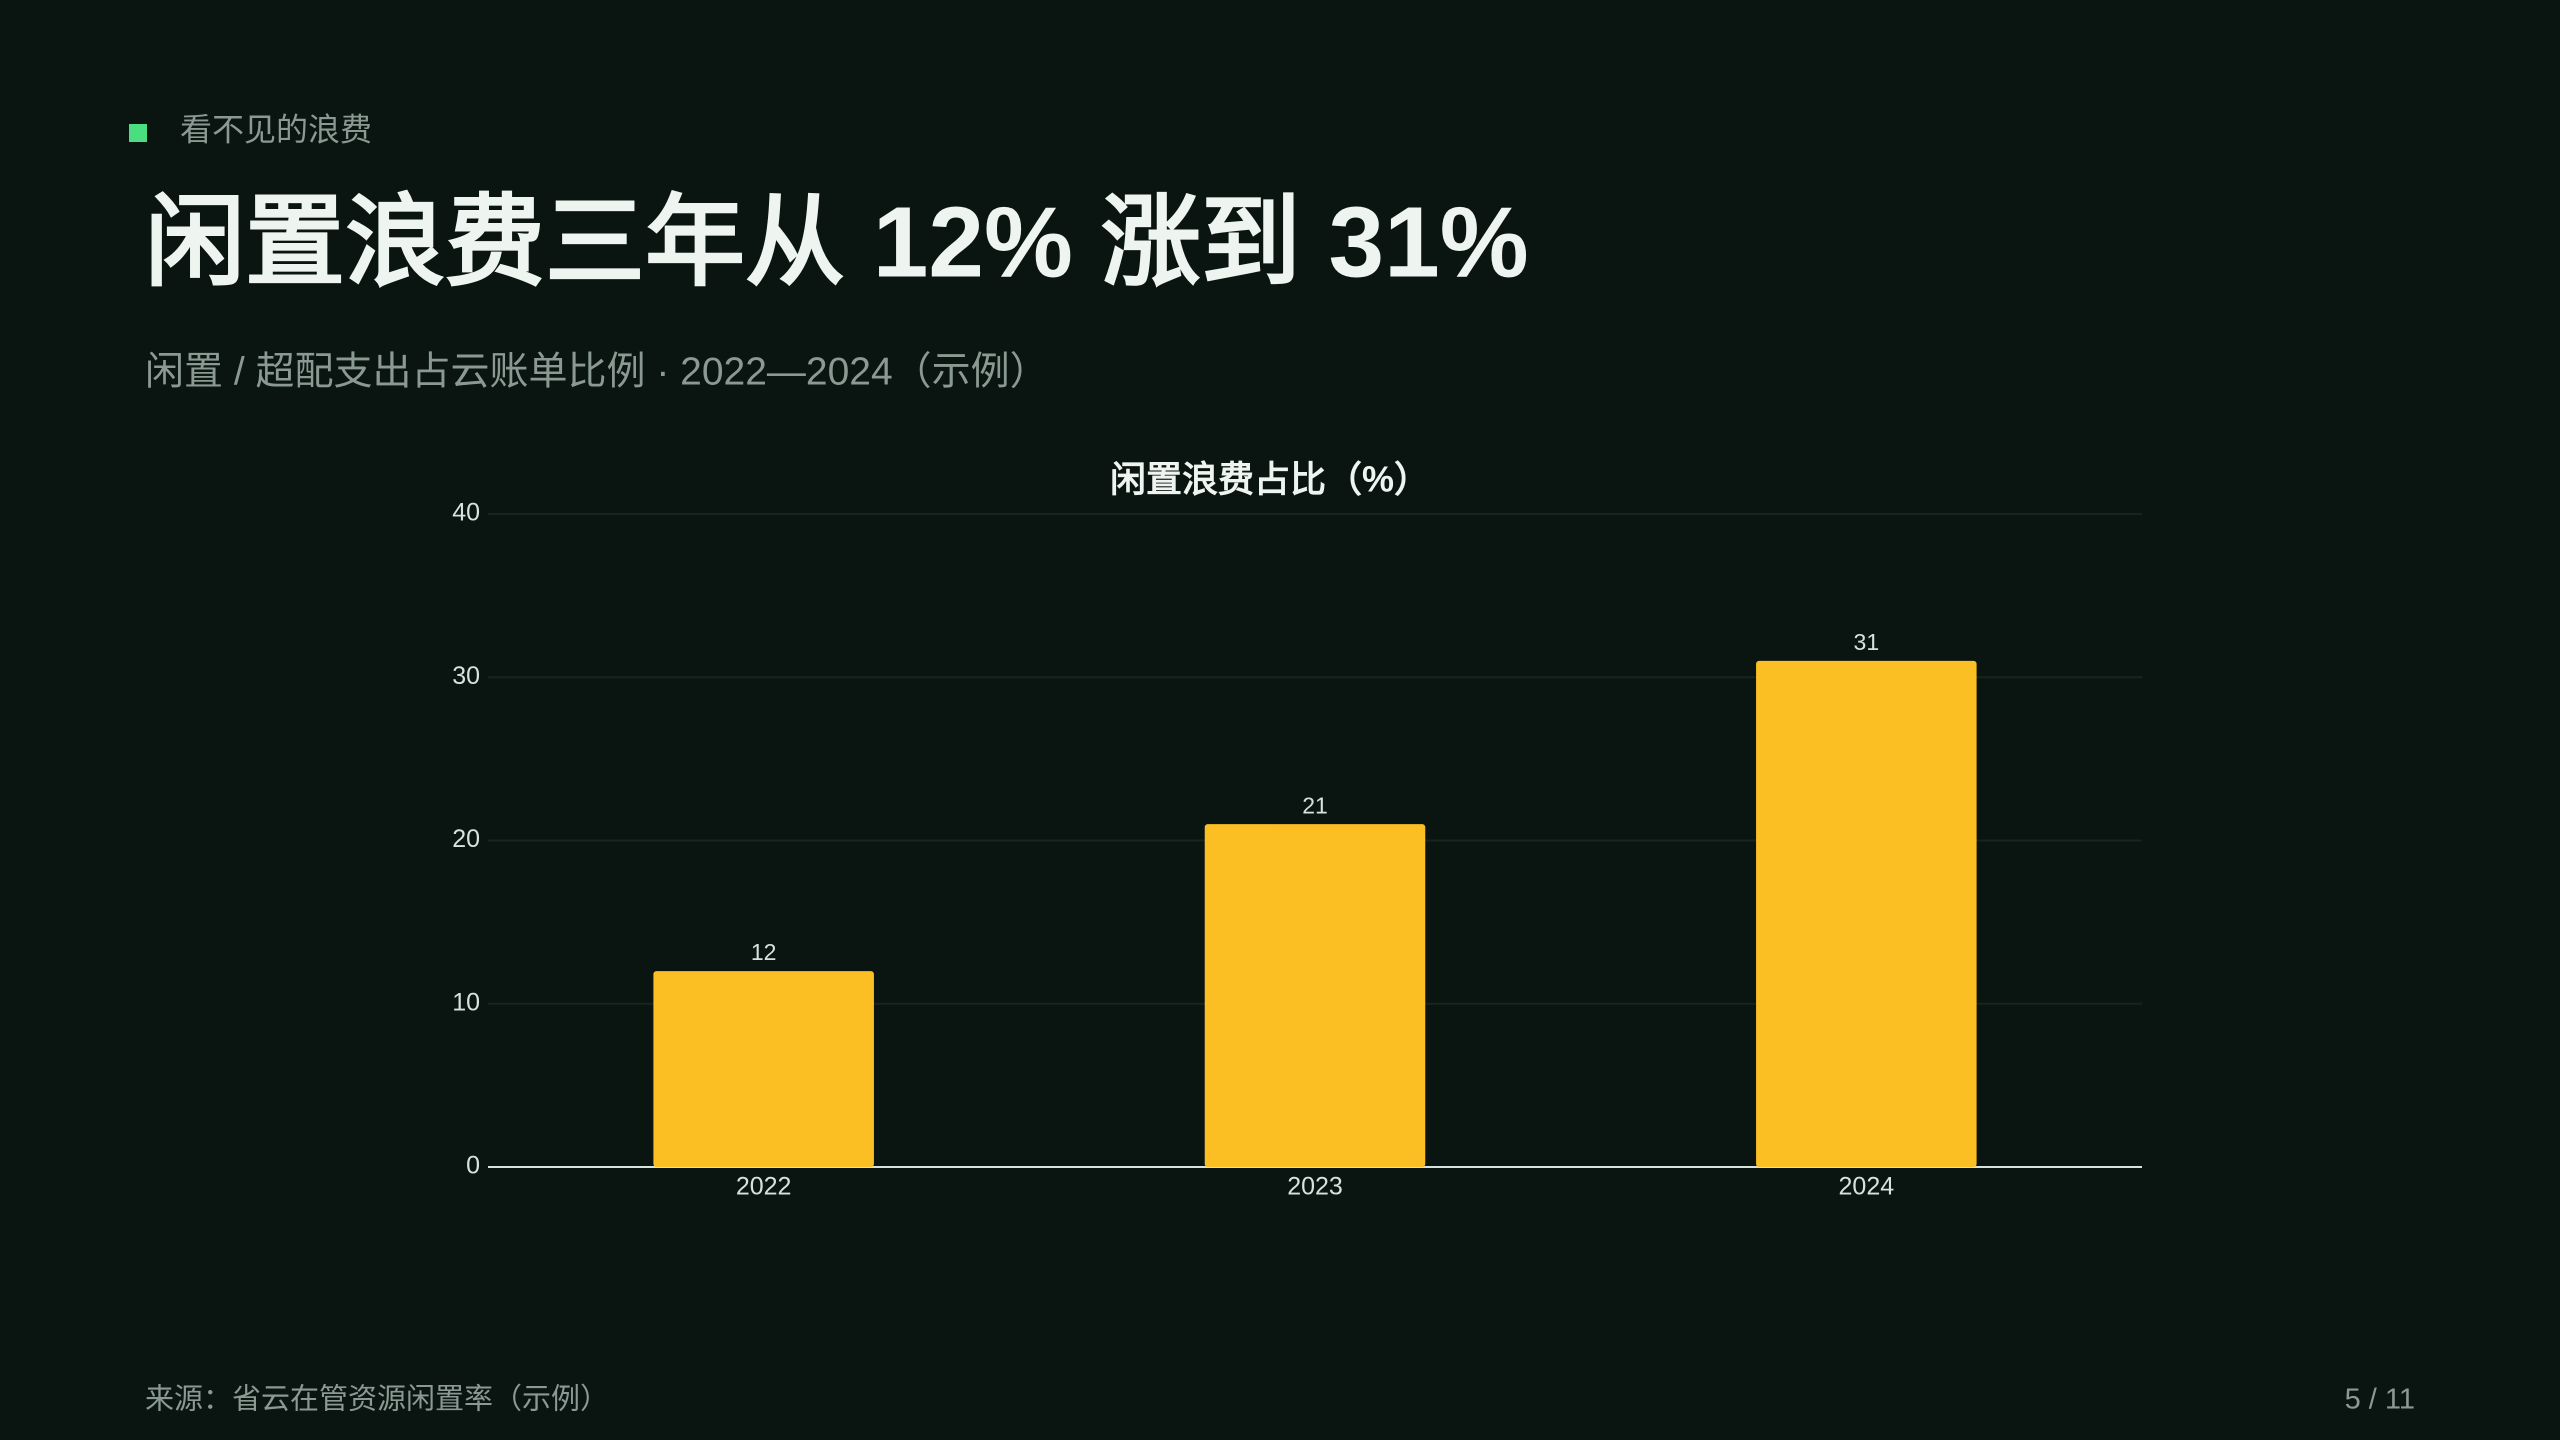  What do you see at coordinates (837, 242) in the screenshot?
I see `slide-title: 闲置浪费三年从 12% 涨到 31%` at bounding box center [837, 242].